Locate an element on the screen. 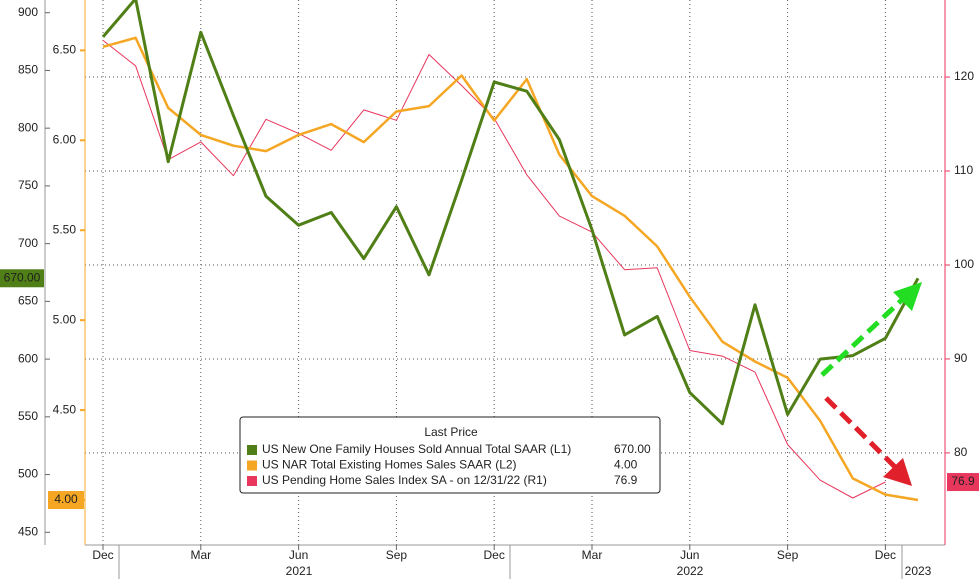 Image resolution: width=979 pixels, height=579 pixels. last-value-label: 76.9 is located at coordinates (963, 481).